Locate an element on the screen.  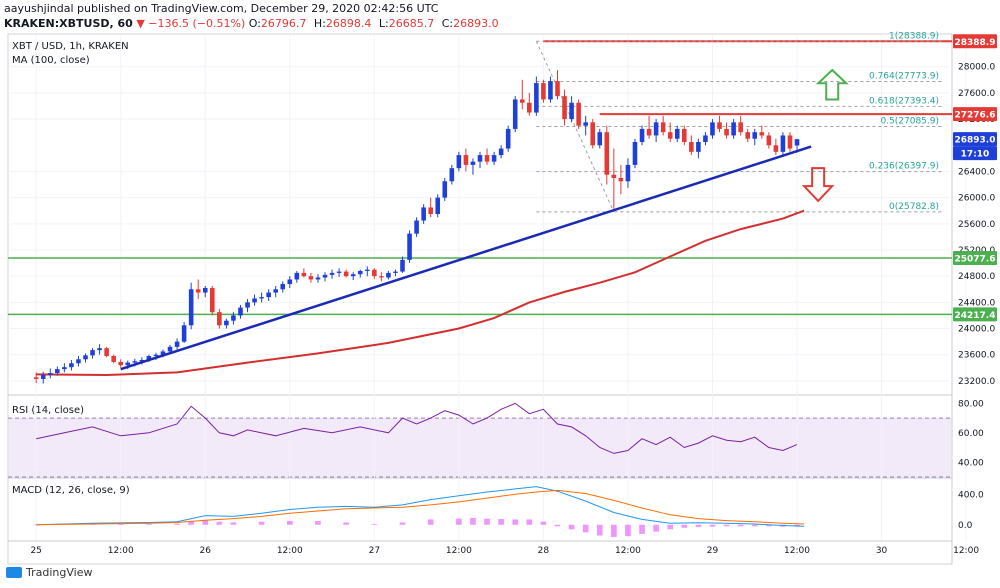
fib-level-label: 0.618(27393.4) is located at coordinates (904, 101).